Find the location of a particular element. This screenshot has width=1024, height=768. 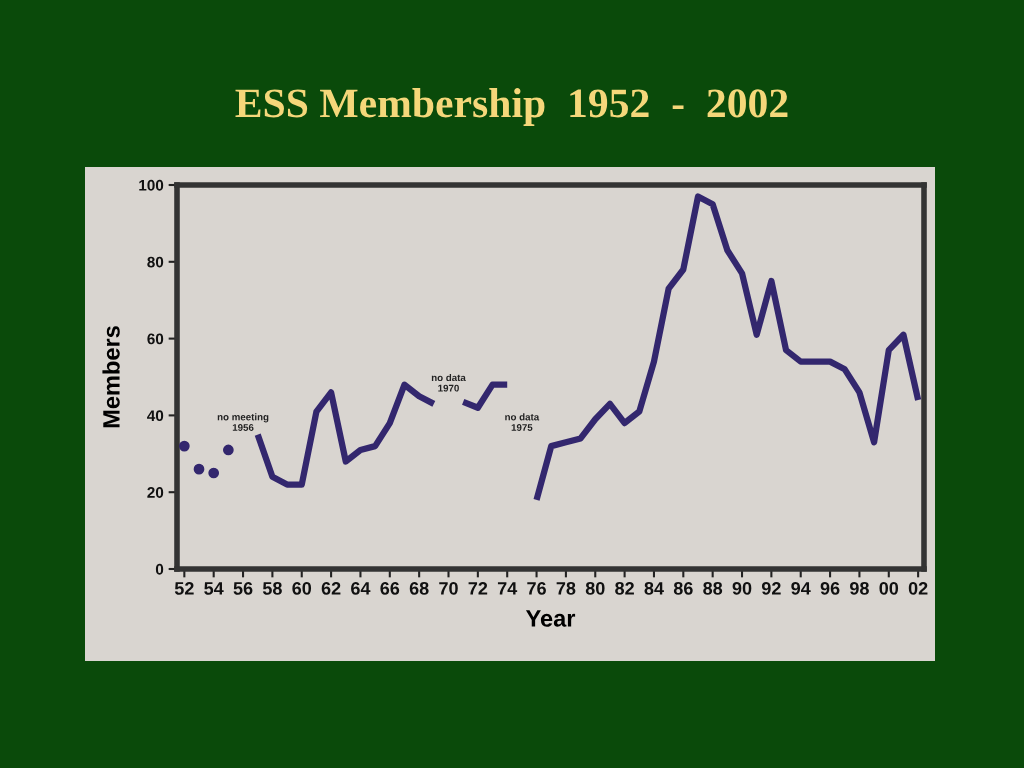

y-tick-label: 40 is located at coordinates (155, 416).